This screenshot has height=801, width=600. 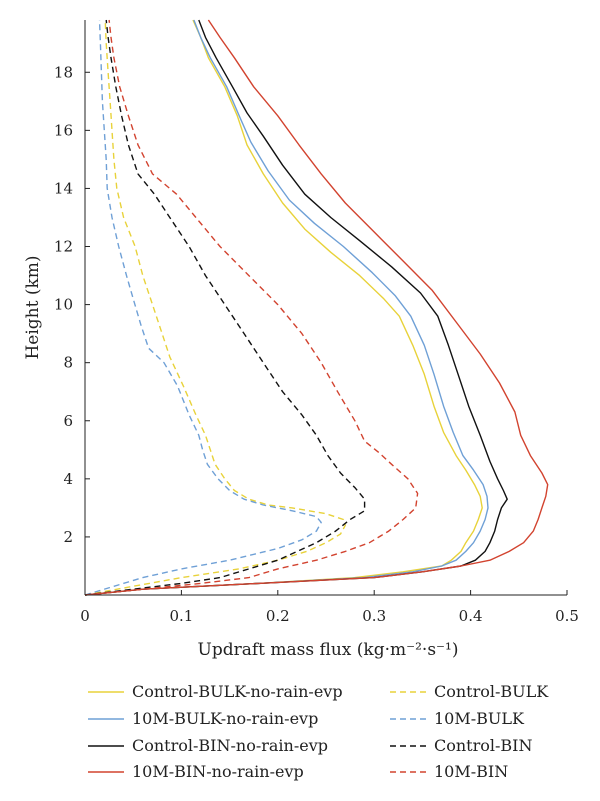 What do you see at coordinates (63, 72) in the screenshot?
I see `y-tick-label: 18` at bounding box center [63, 72].